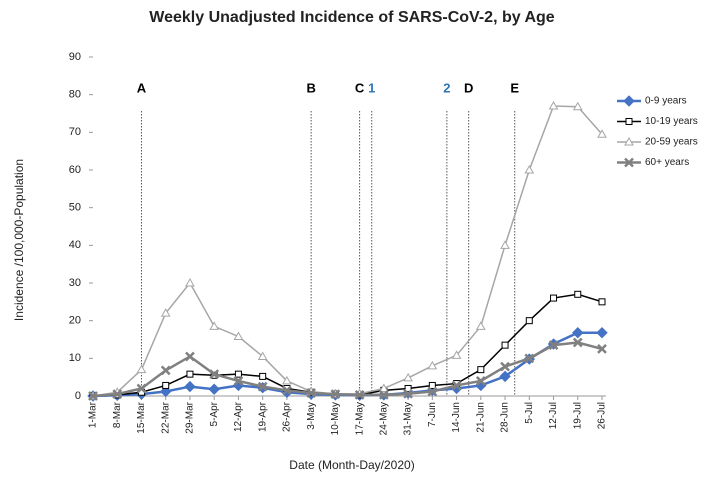  What do you see at coordinates (75, 95) in the screenshot?
I see `y-tick-label: 80` at bounding box center [75, 95].